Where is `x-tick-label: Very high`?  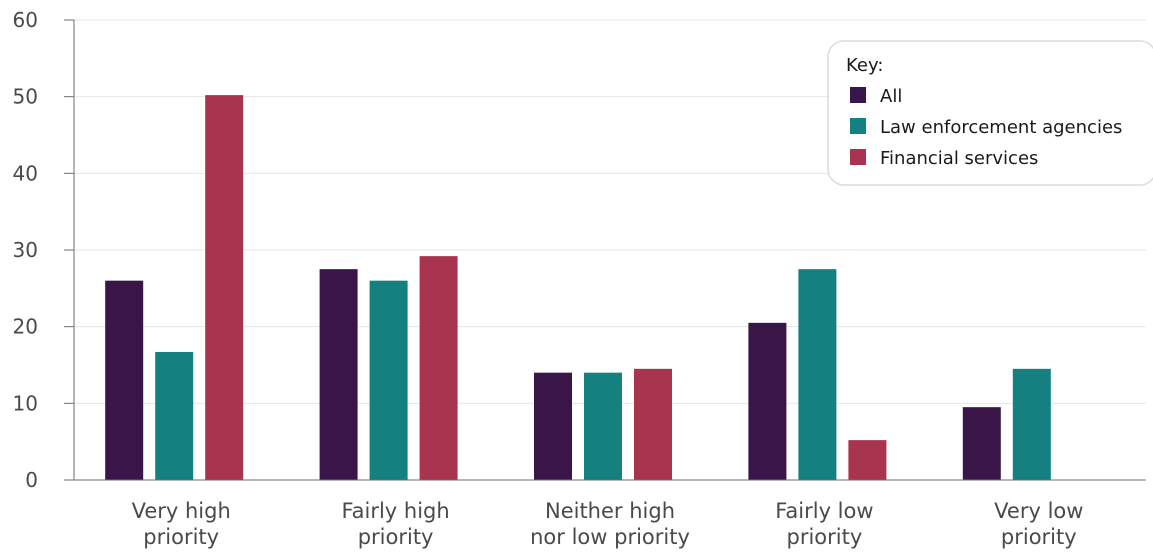 x-tick-label: Very high is located at coordinates (181, 511).